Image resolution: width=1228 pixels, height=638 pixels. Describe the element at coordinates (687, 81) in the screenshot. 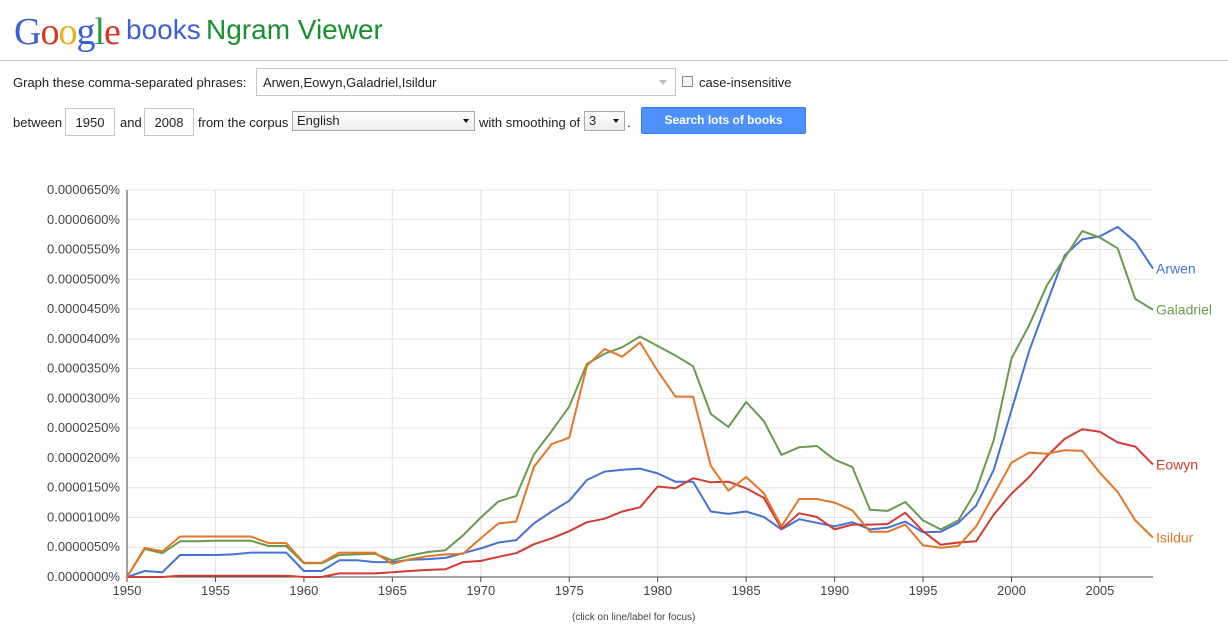

I see `case-insensitive-checkbox` at that location.